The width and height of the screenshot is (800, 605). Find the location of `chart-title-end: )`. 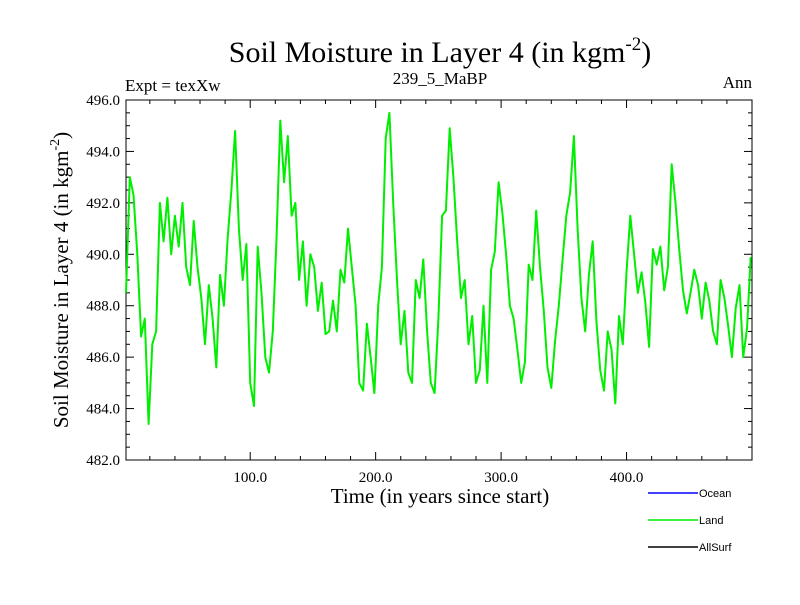

chart-title-end: ) is located at coordinates (646, 52).